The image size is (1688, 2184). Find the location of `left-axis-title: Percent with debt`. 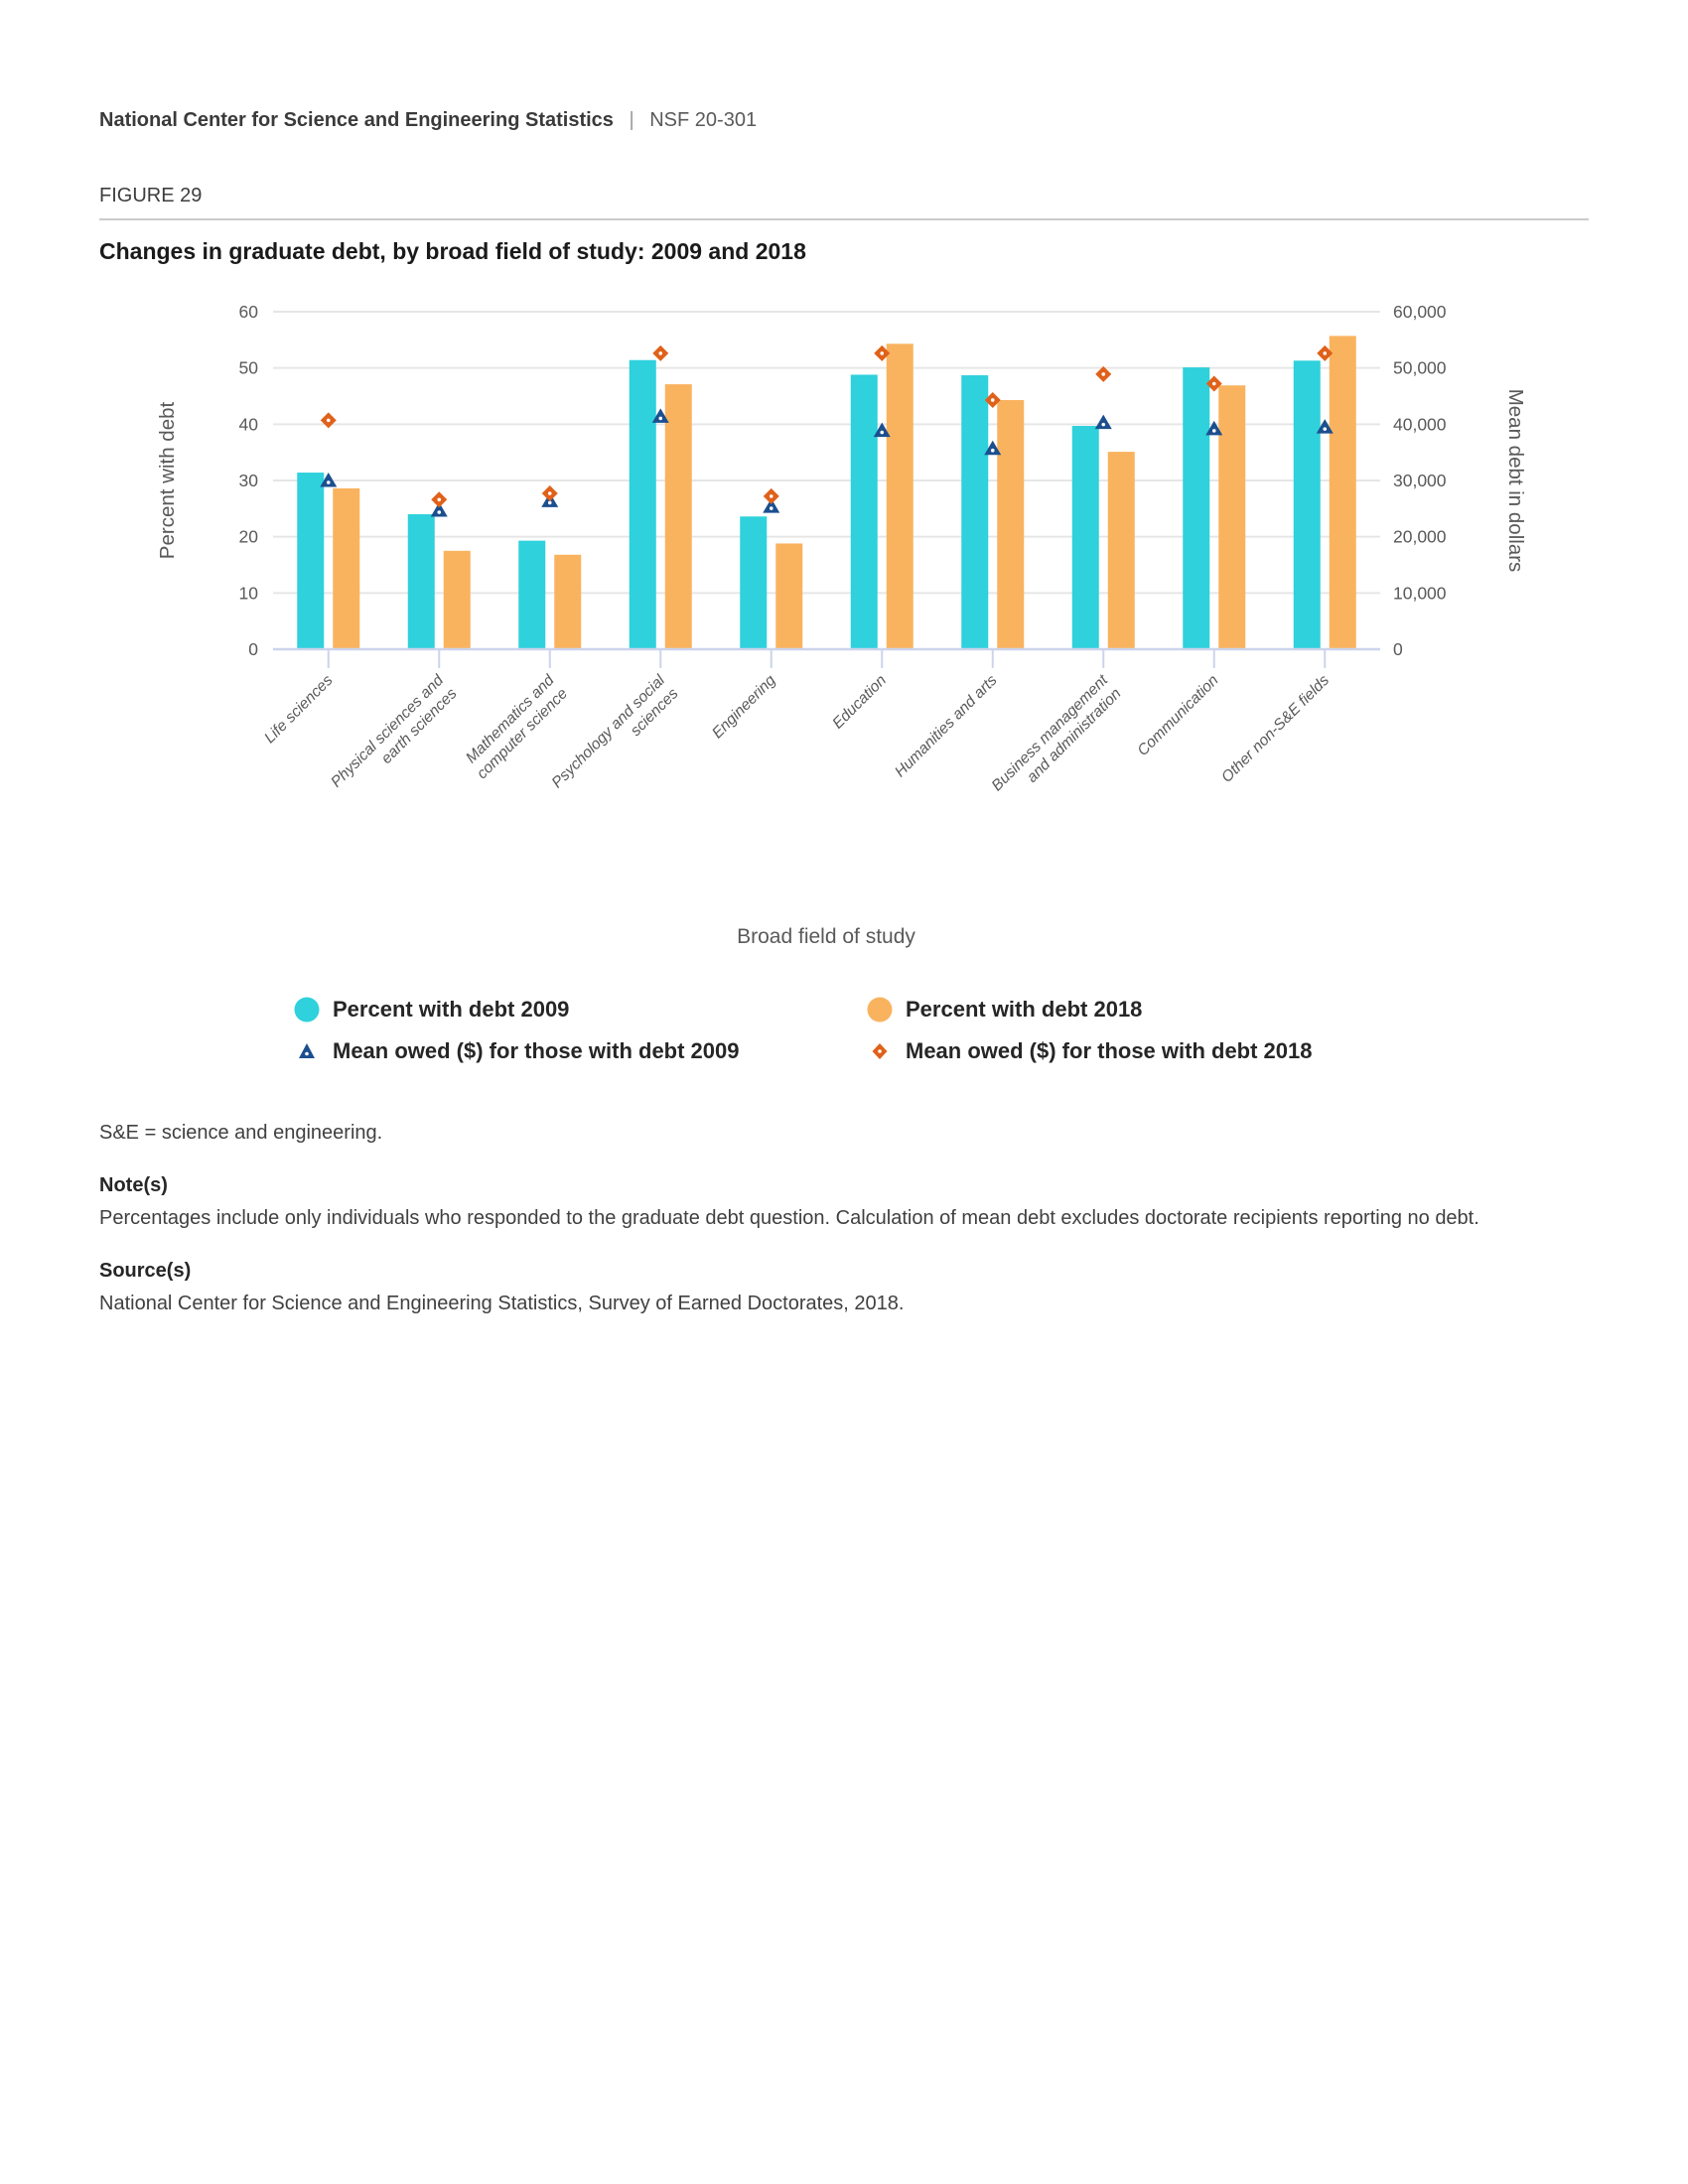

left-axis-title: Percent with debt is located at coordinates (167, 481).